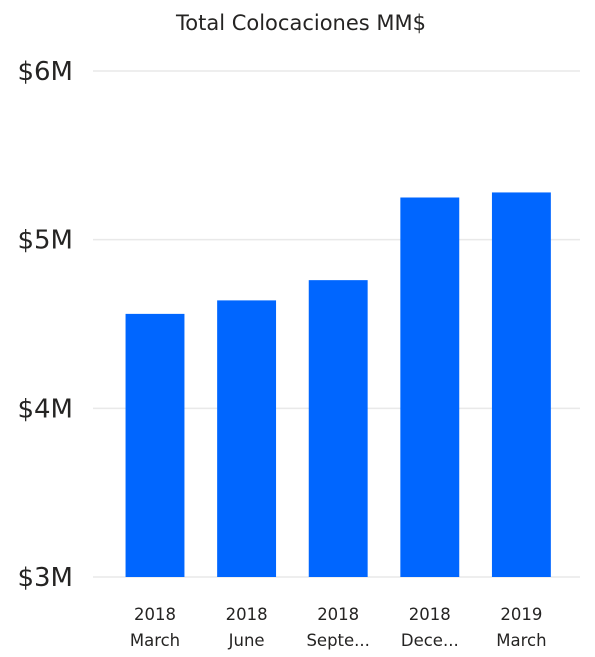 Image resolution: width=595 pixels, height=657 pixels. What do you see at coordinates (45, 325) in the screenshot?
I see `y-axis-tick-labels: $3M $4M $5M $6M` at bounding box center [45, 325].